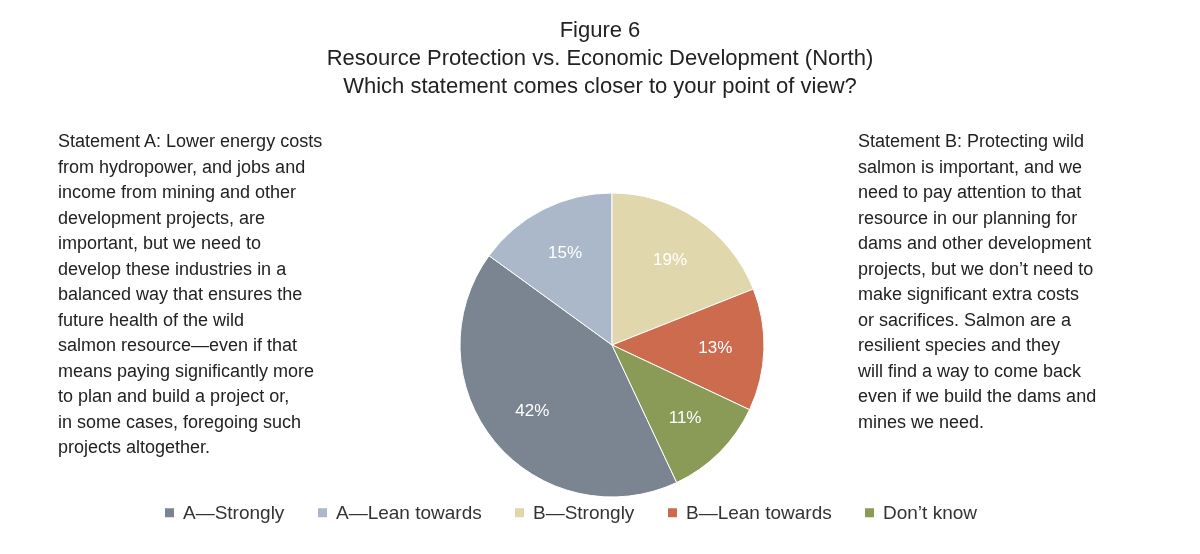 The width and height of the screenshot is (1200, 554). I want to click on legend-label: A—Lean towards, so click(409, 512).